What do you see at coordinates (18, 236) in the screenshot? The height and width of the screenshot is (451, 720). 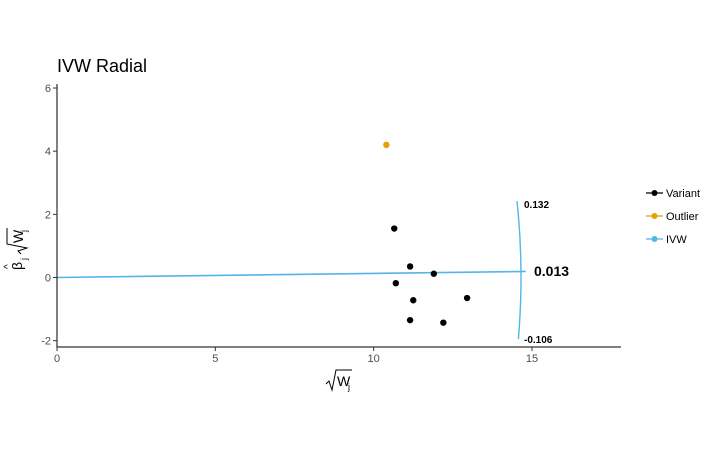 I see `y-axis-title-radicand: W` at bounding box center [18, 236].